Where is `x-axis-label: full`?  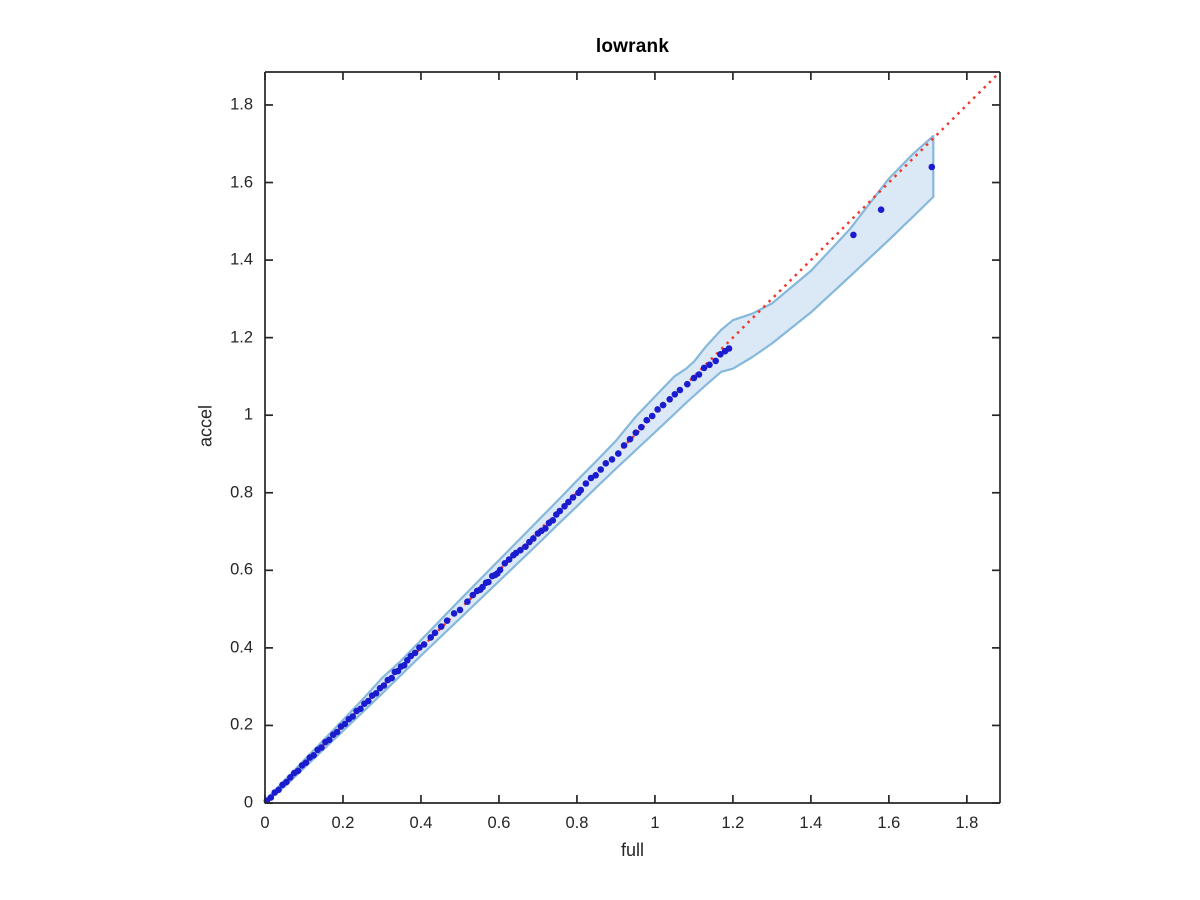
x-axis-label: full is located at coordinates (632, 850).